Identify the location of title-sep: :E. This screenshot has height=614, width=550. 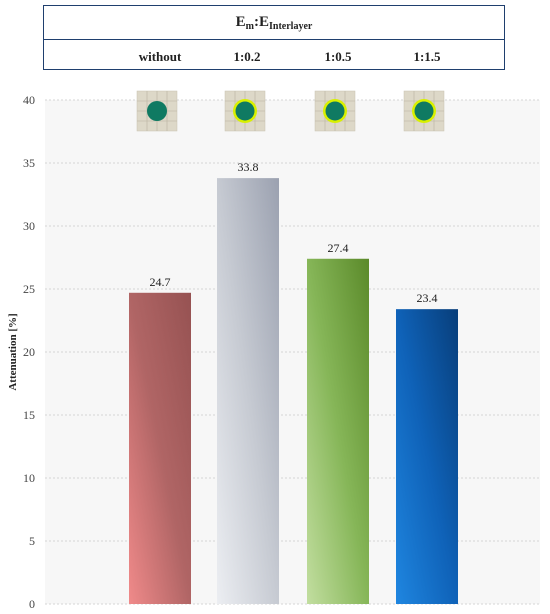
(262, 22).